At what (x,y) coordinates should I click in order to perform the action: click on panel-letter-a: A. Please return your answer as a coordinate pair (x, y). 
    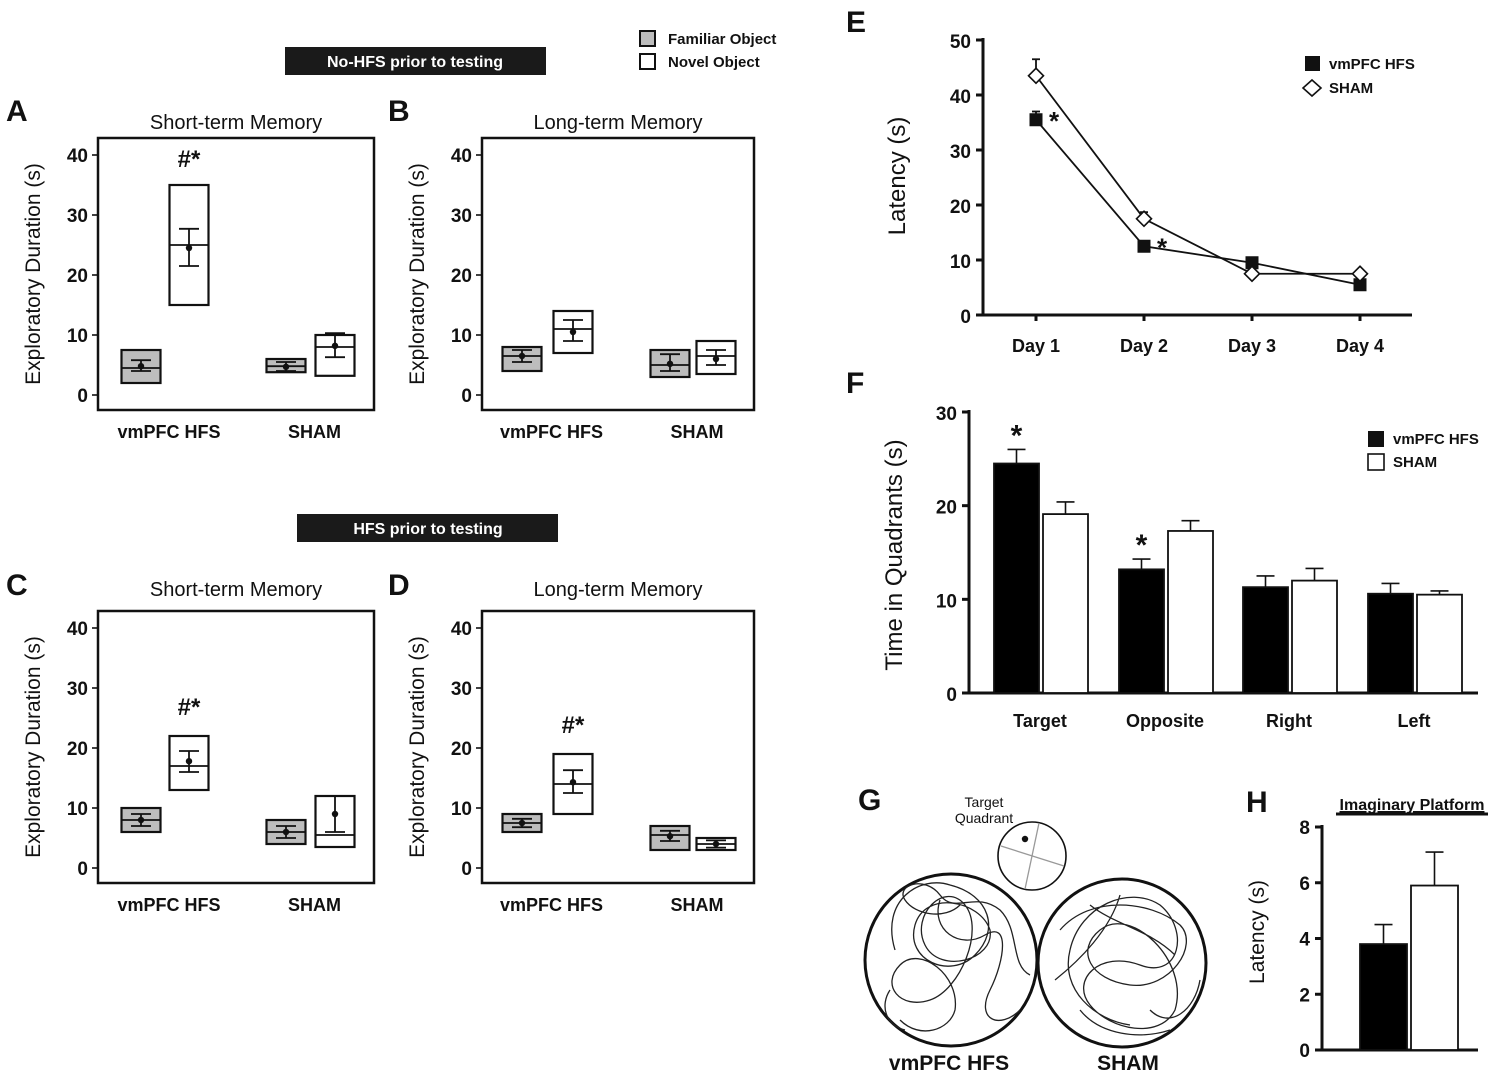
    Looking at the image, I should click on (17, 111).